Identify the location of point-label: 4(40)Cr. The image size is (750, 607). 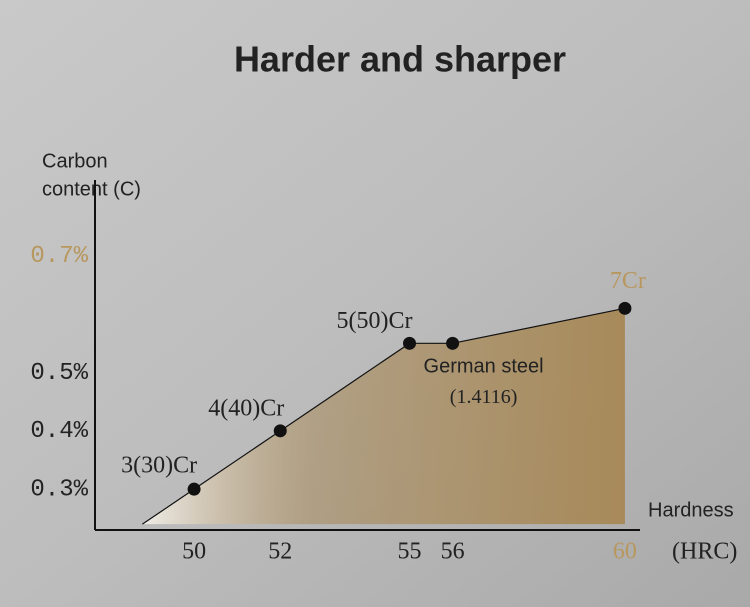
(246, 408).